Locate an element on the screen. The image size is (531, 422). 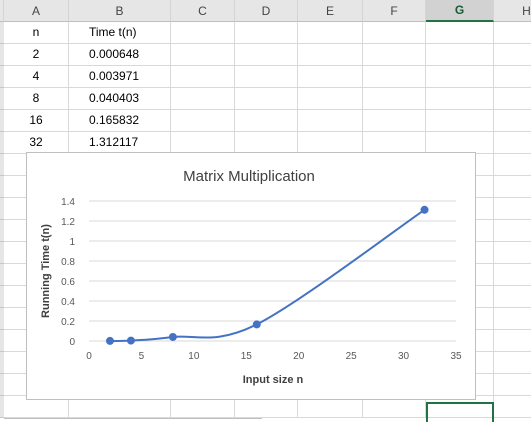
cell-e2 is located at coordinates (330, 55).